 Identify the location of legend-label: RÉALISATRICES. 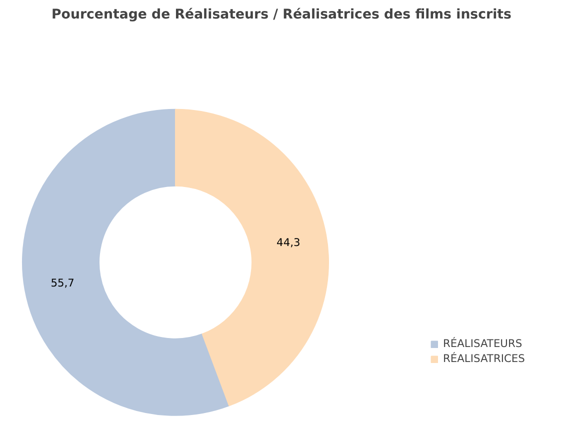
(484, 358).